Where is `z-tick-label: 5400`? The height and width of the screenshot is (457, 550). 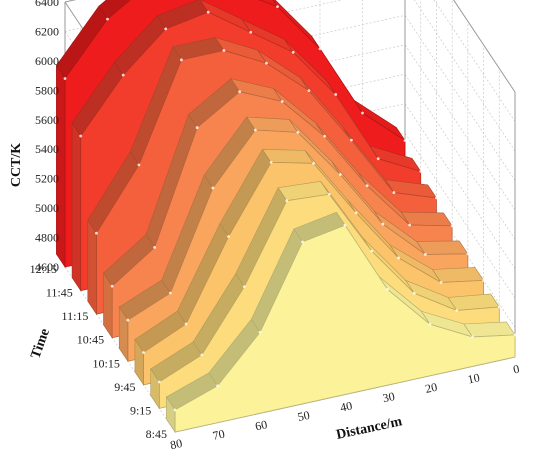 z-tick-label: 5400 is located at coordinates (47, 149).